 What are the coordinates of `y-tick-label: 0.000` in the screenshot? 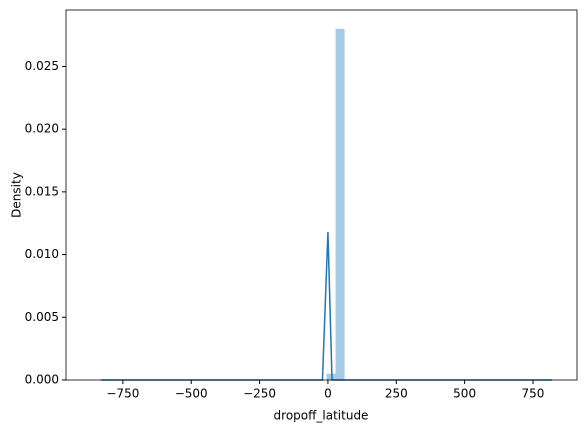 It's located at (42, 380).